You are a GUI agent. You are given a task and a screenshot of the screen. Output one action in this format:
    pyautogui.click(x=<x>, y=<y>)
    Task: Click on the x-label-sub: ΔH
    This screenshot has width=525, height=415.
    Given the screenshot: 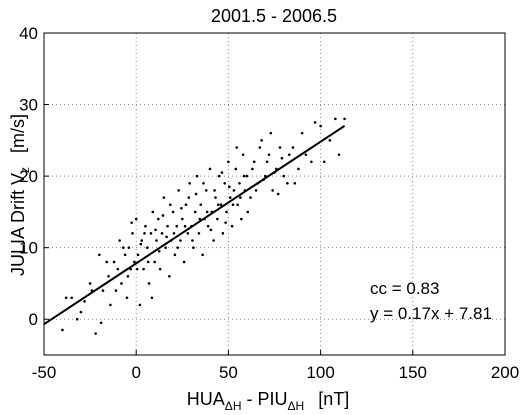 What is the action you would take?
    pyautogui.click(x=233, y=406)
    